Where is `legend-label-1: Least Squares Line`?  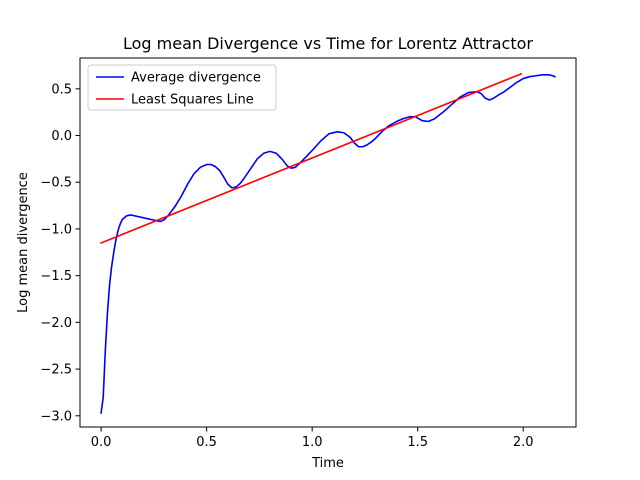
legend-label-1: Least Squares Line is located at coordinates (192, 100).